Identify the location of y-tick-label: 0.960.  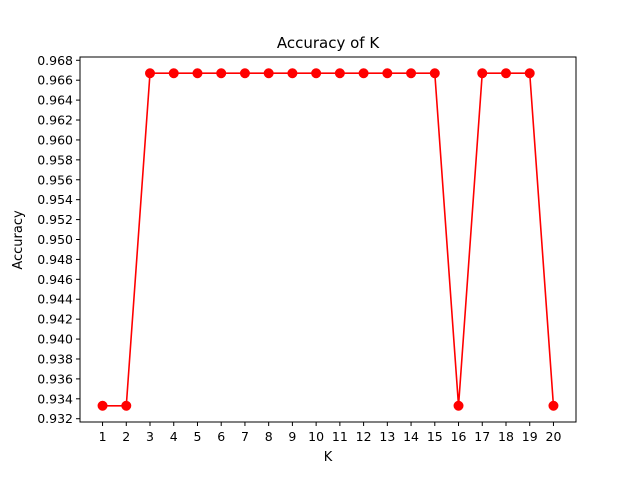
(55, 139).